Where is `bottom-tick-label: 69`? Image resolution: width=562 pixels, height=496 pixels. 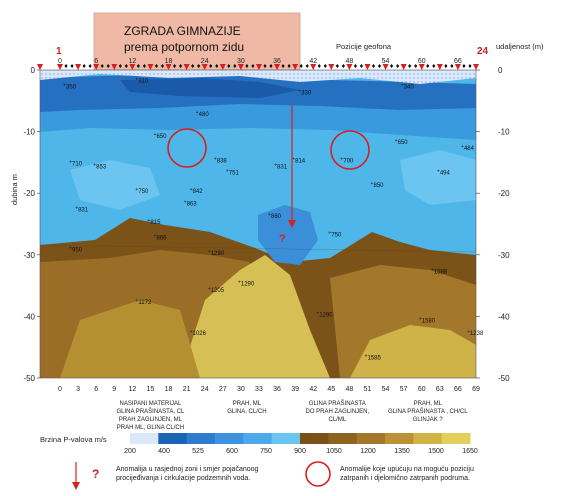
bottom-tick-label: 69 is located at coordinates (476, 389).